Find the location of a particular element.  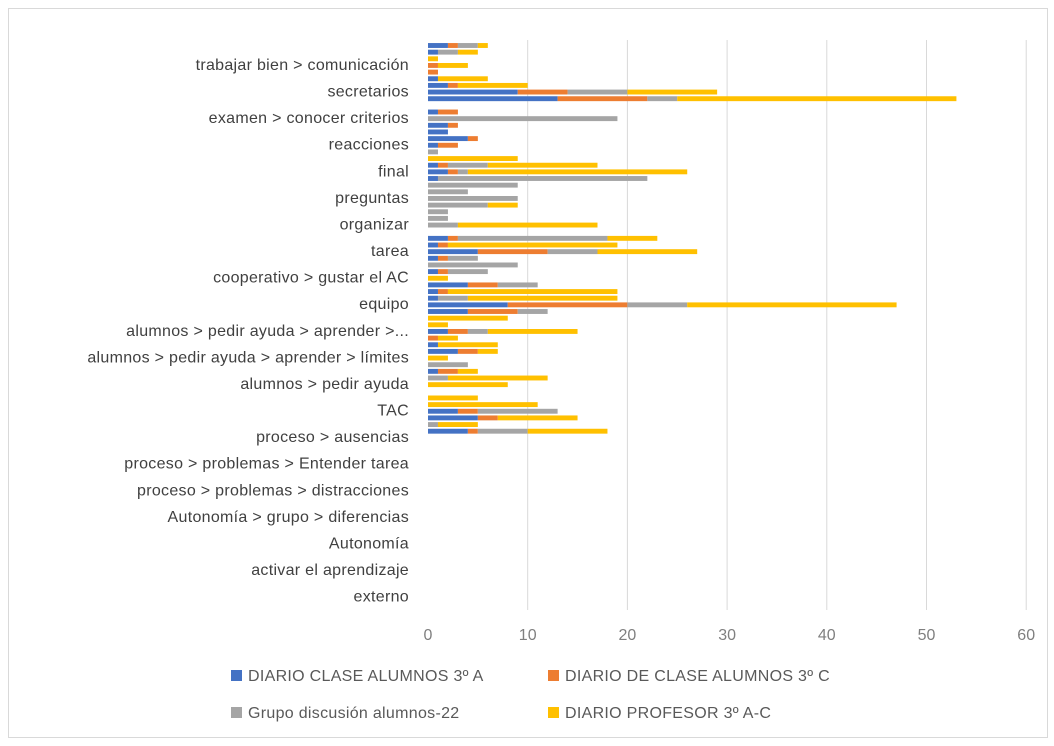

bar-row27-series3 is located at coordinates (527, 225).